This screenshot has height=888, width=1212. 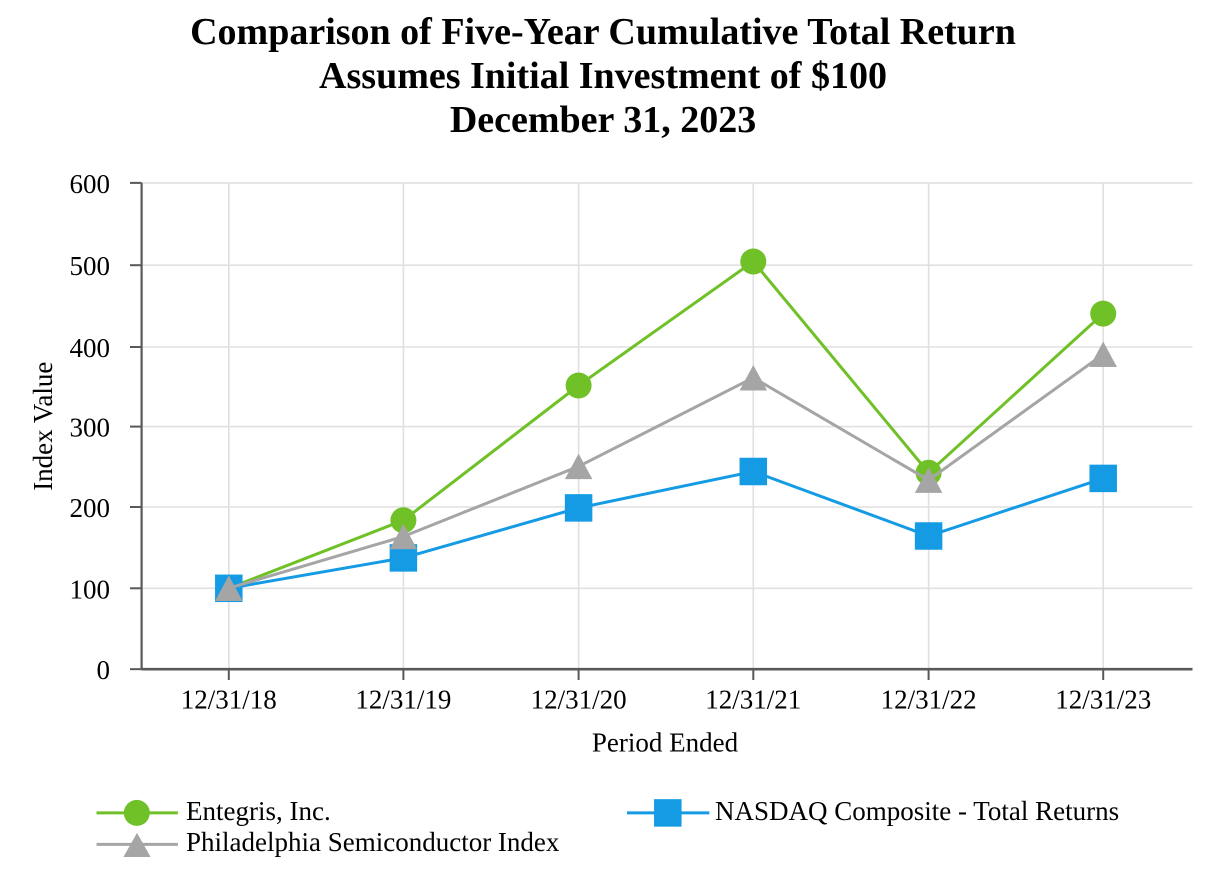 I want to click on svg-text: Period Ended, so click(x=665, y=742).